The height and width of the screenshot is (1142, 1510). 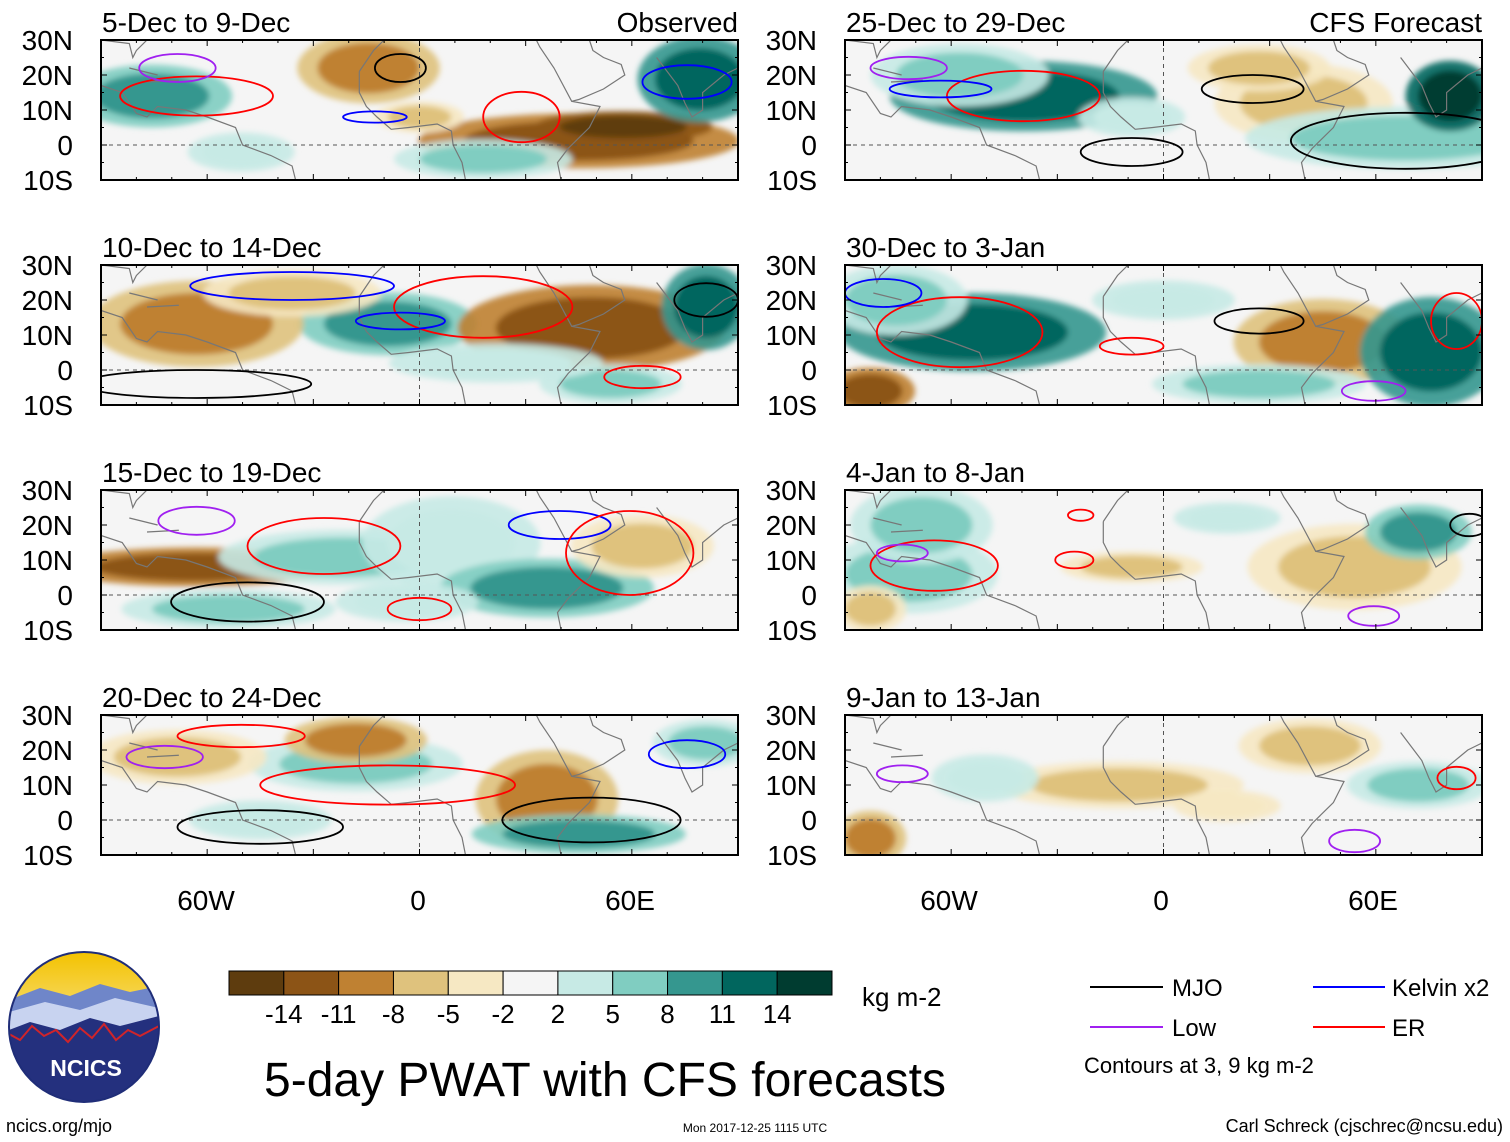 What do you see at coordinates (284, 1014) in the screenshot?
I see `colorbar-tick-label: -14` at bounding box center [284, 1014].